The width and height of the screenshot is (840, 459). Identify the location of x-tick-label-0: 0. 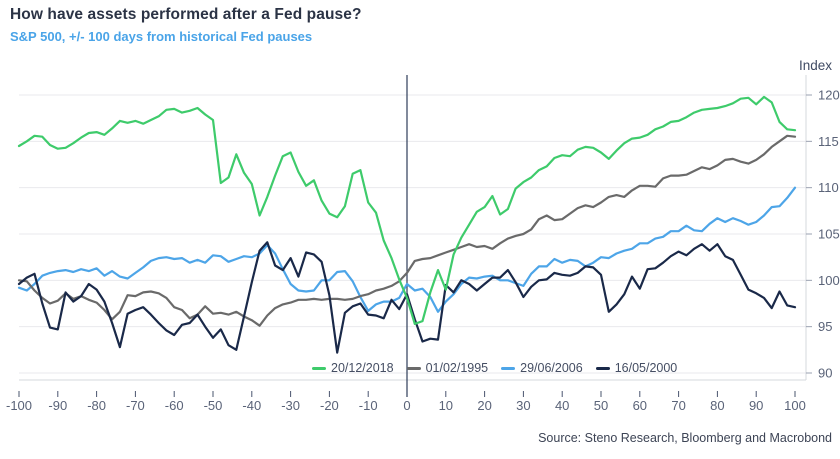
(406, 405).